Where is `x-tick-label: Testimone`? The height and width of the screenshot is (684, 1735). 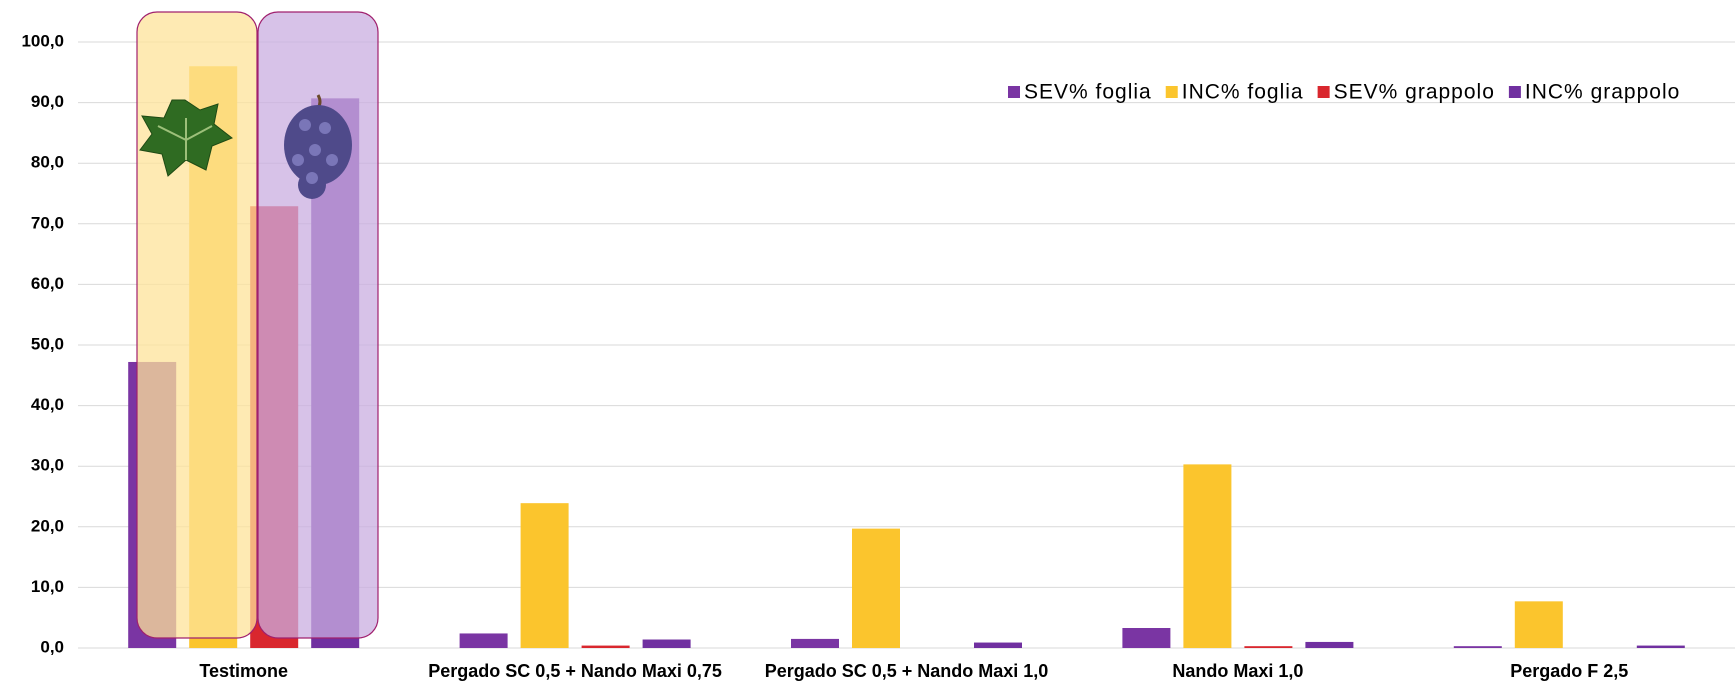
x-tick-label: Testimone is located at coordinates (243, 671).